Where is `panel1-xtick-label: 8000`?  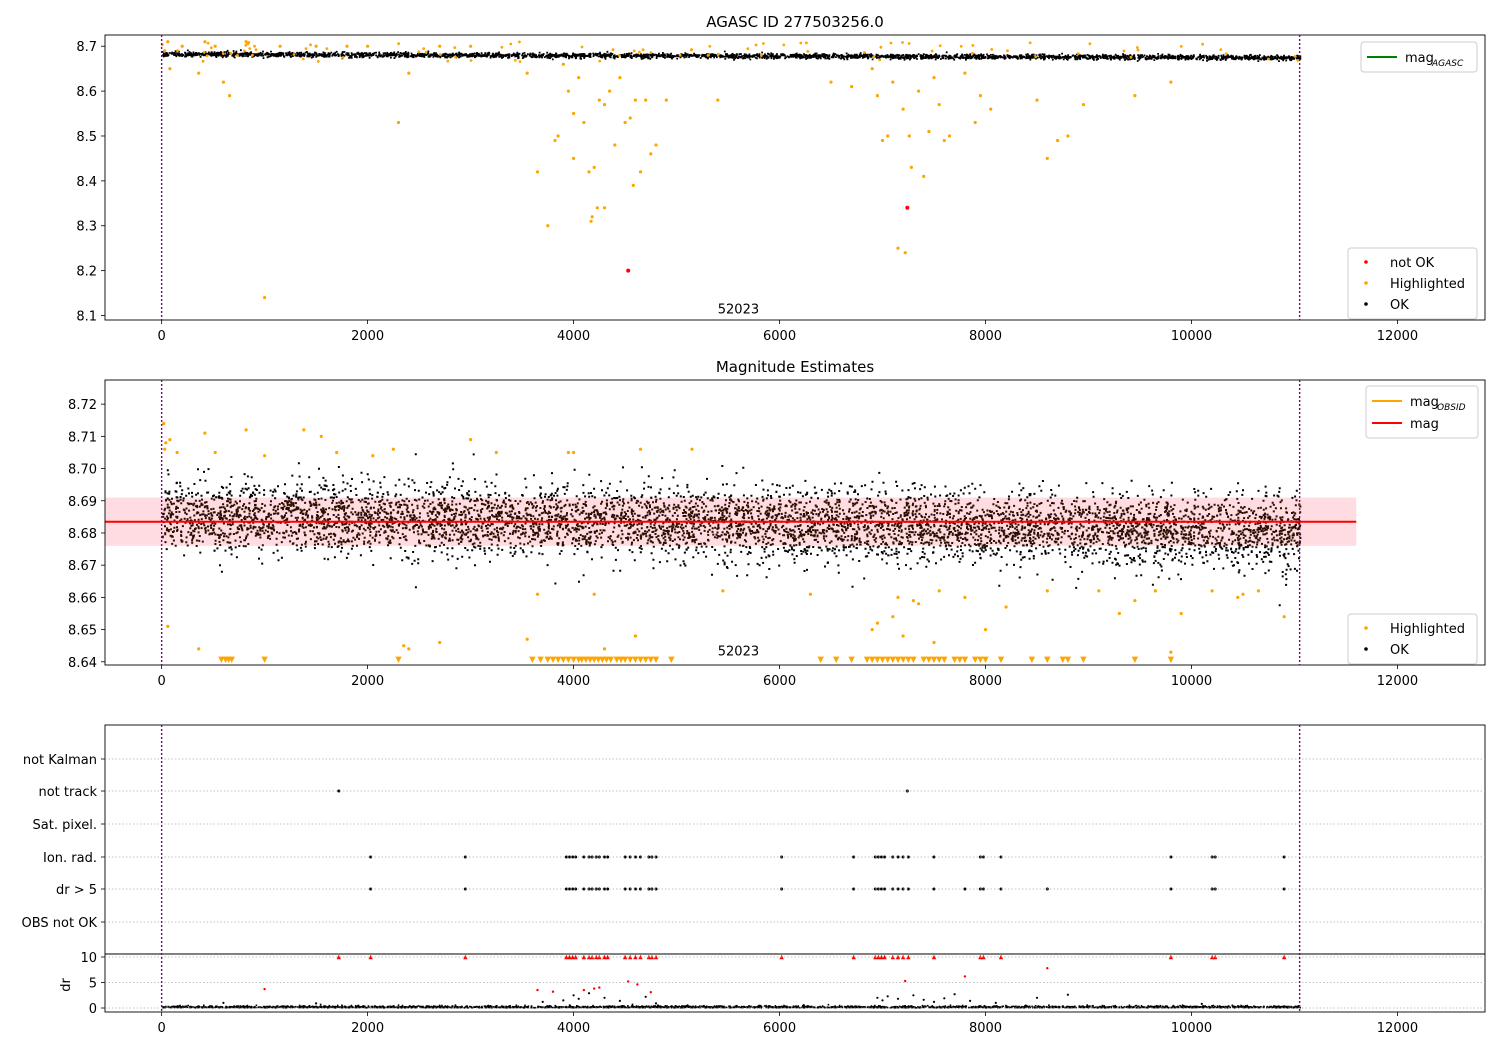 panel1-xtick-label: 8000 is located at coordinates (985, 336).